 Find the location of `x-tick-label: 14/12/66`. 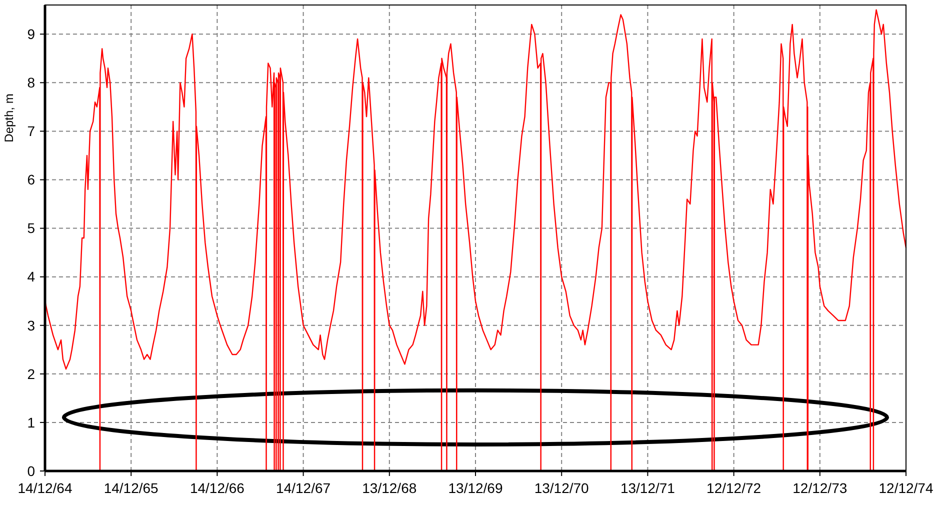

x-tick-label: 14/12/66 is located at coordinates (217, 488).